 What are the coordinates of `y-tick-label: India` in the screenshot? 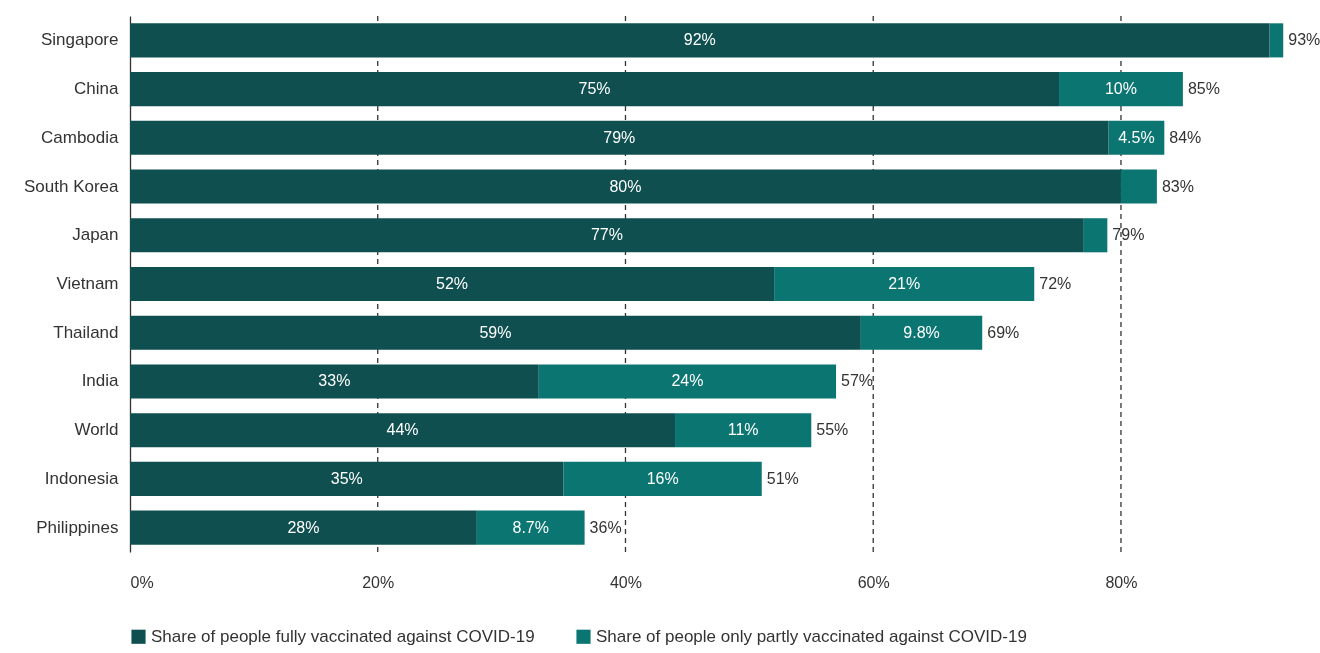 It's located at (100, 381).